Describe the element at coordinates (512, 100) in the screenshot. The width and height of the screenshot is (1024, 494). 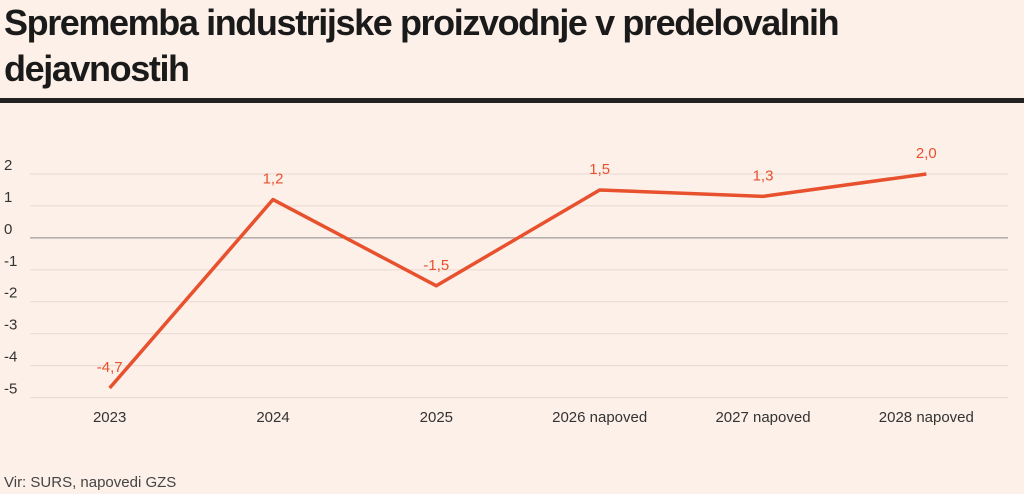
I see `title-rule` at that location.